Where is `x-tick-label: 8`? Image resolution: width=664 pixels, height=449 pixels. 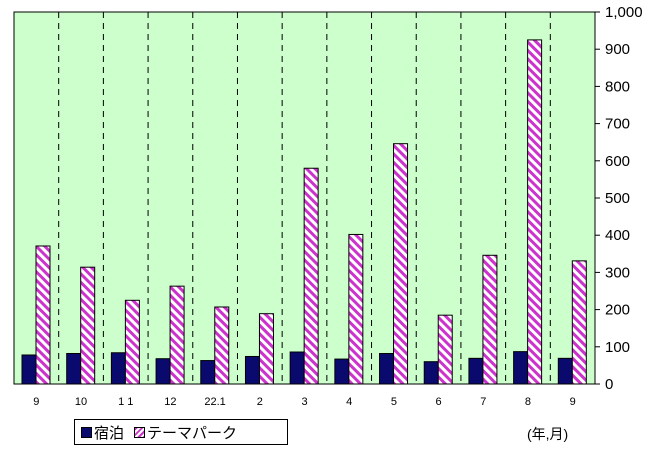 x-tick-label: 8 is located at coordinates (528, 402).